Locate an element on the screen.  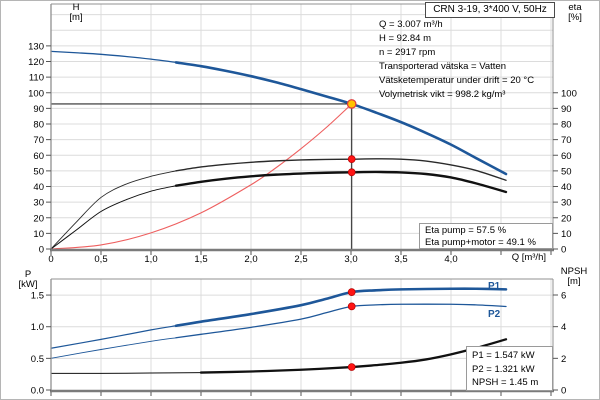
q-tick-label: 2,0 is located at coordinates (250, 259).